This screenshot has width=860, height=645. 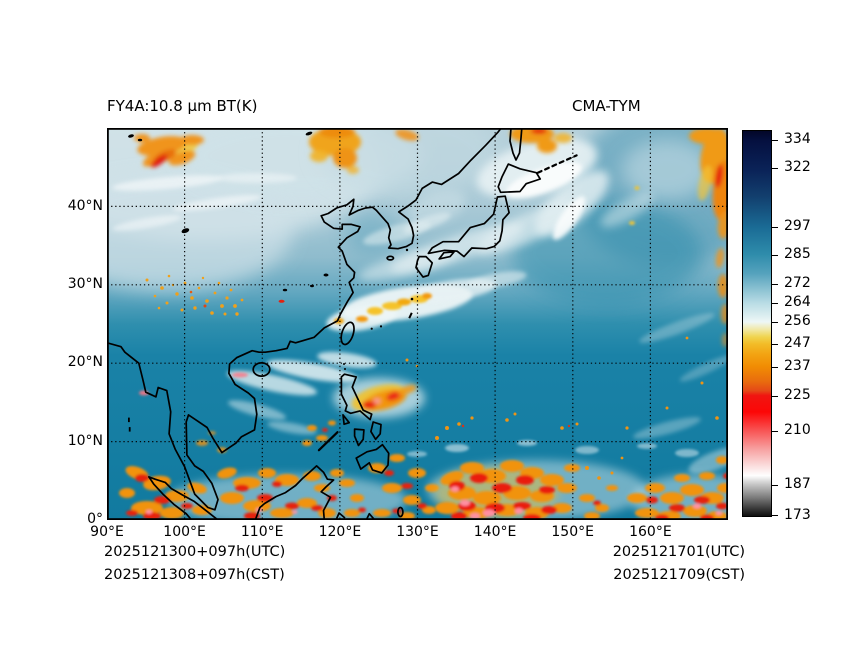 I want to click on cb-tick-334: 334, so click(x=797, y=139).